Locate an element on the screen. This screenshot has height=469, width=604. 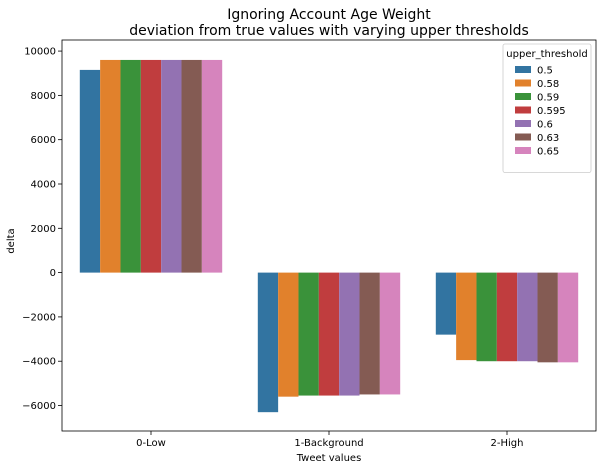
y-tick-label-2000: 2000 is located at coordinates (43, 229).